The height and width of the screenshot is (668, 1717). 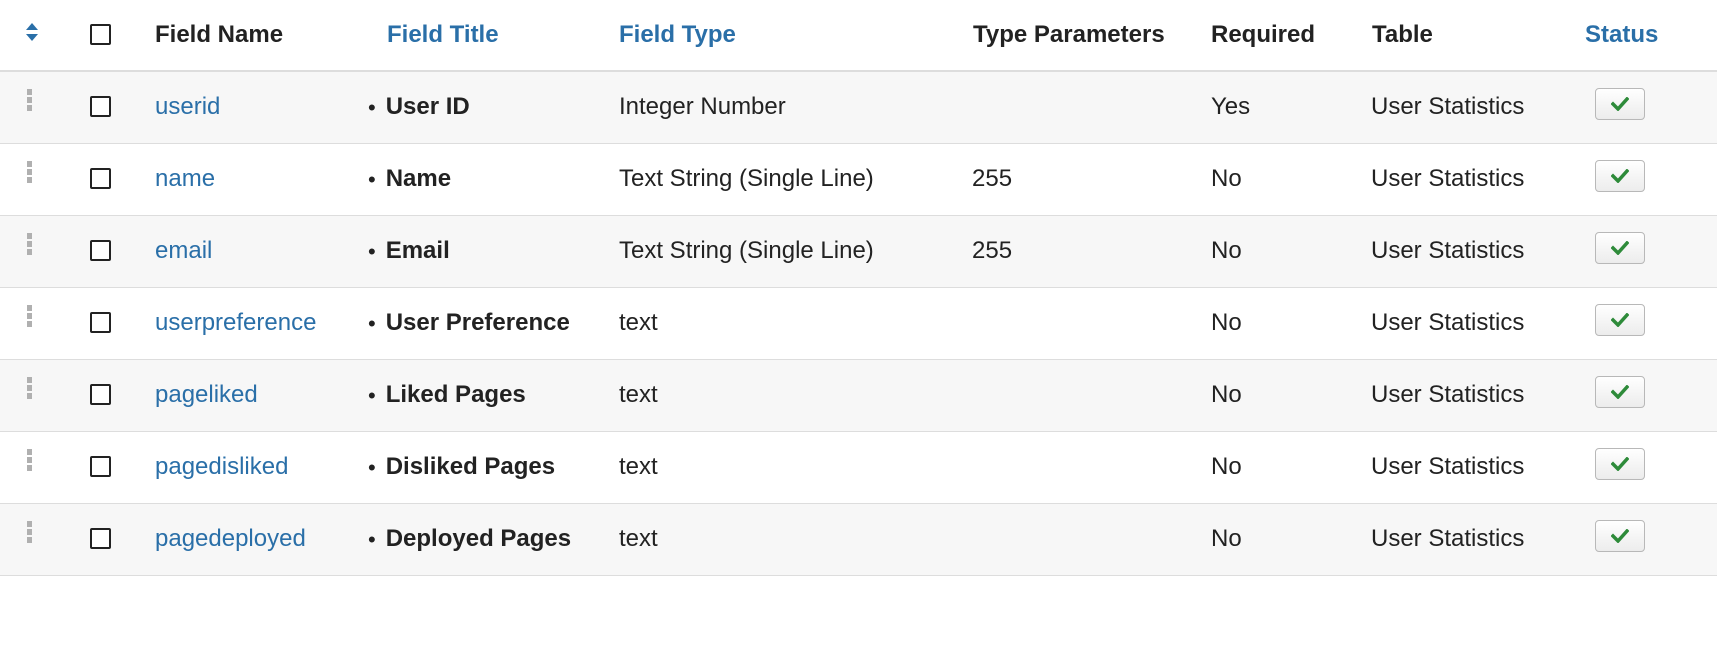 What do you see at coordinates (188, 107) in the screenshot?
I see `field-name-link: userid` at bounding box center [188, 107].